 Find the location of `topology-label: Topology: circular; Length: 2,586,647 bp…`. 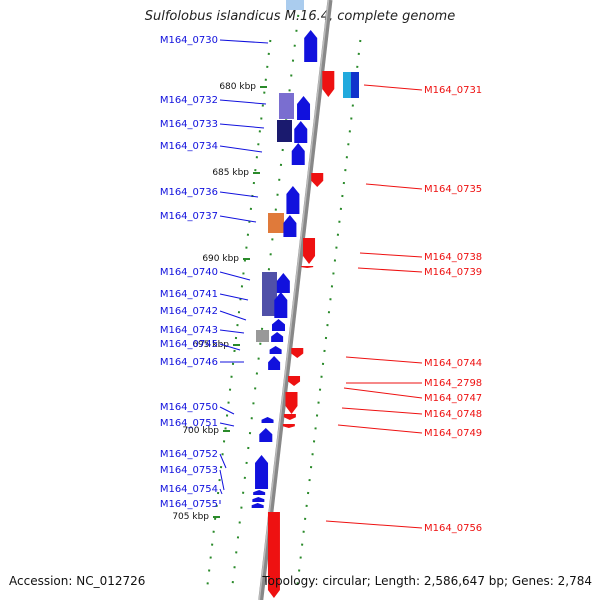

topology-label: Topology: circular; Length: 2,586,647 bp… is located at coordinates (427, 581).